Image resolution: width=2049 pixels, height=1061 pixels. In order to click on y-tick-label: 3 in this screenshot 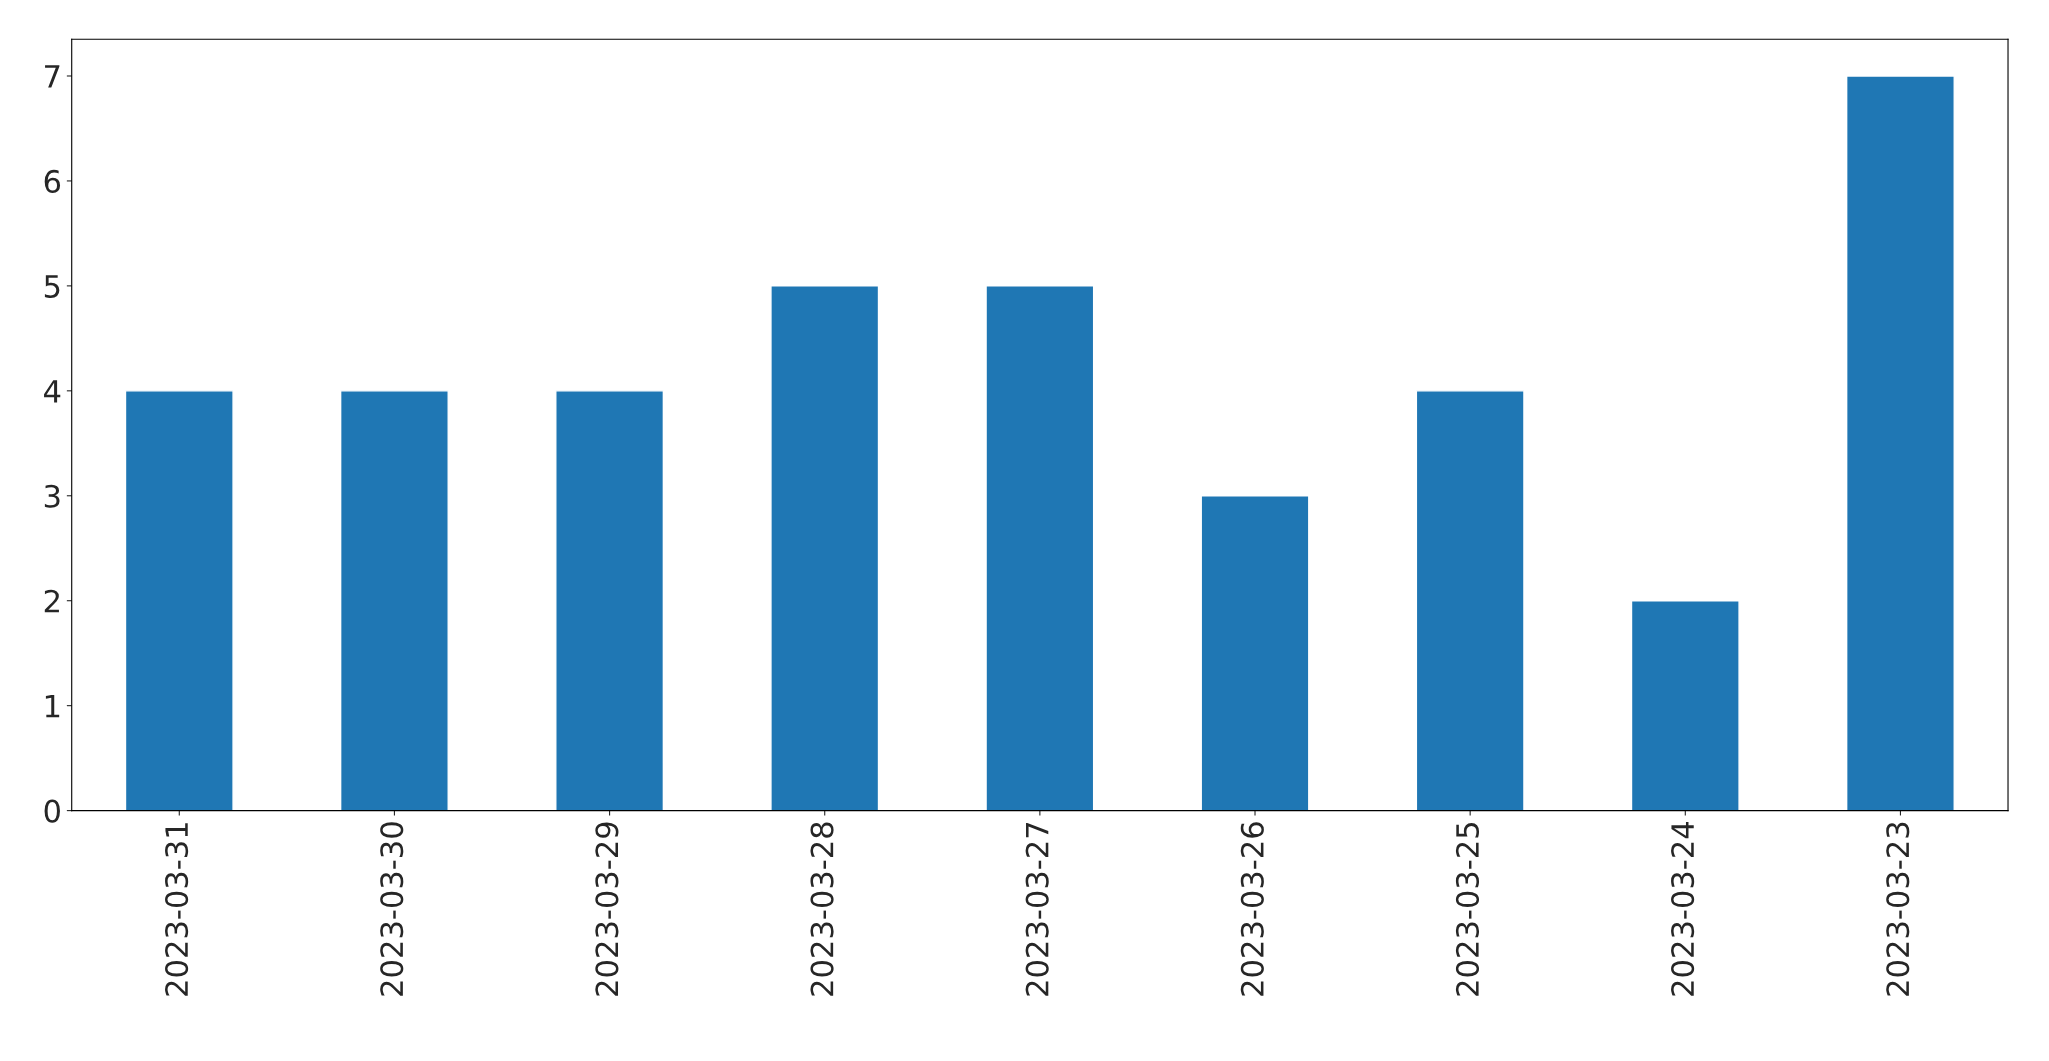, I will do `click(52, 496)`.